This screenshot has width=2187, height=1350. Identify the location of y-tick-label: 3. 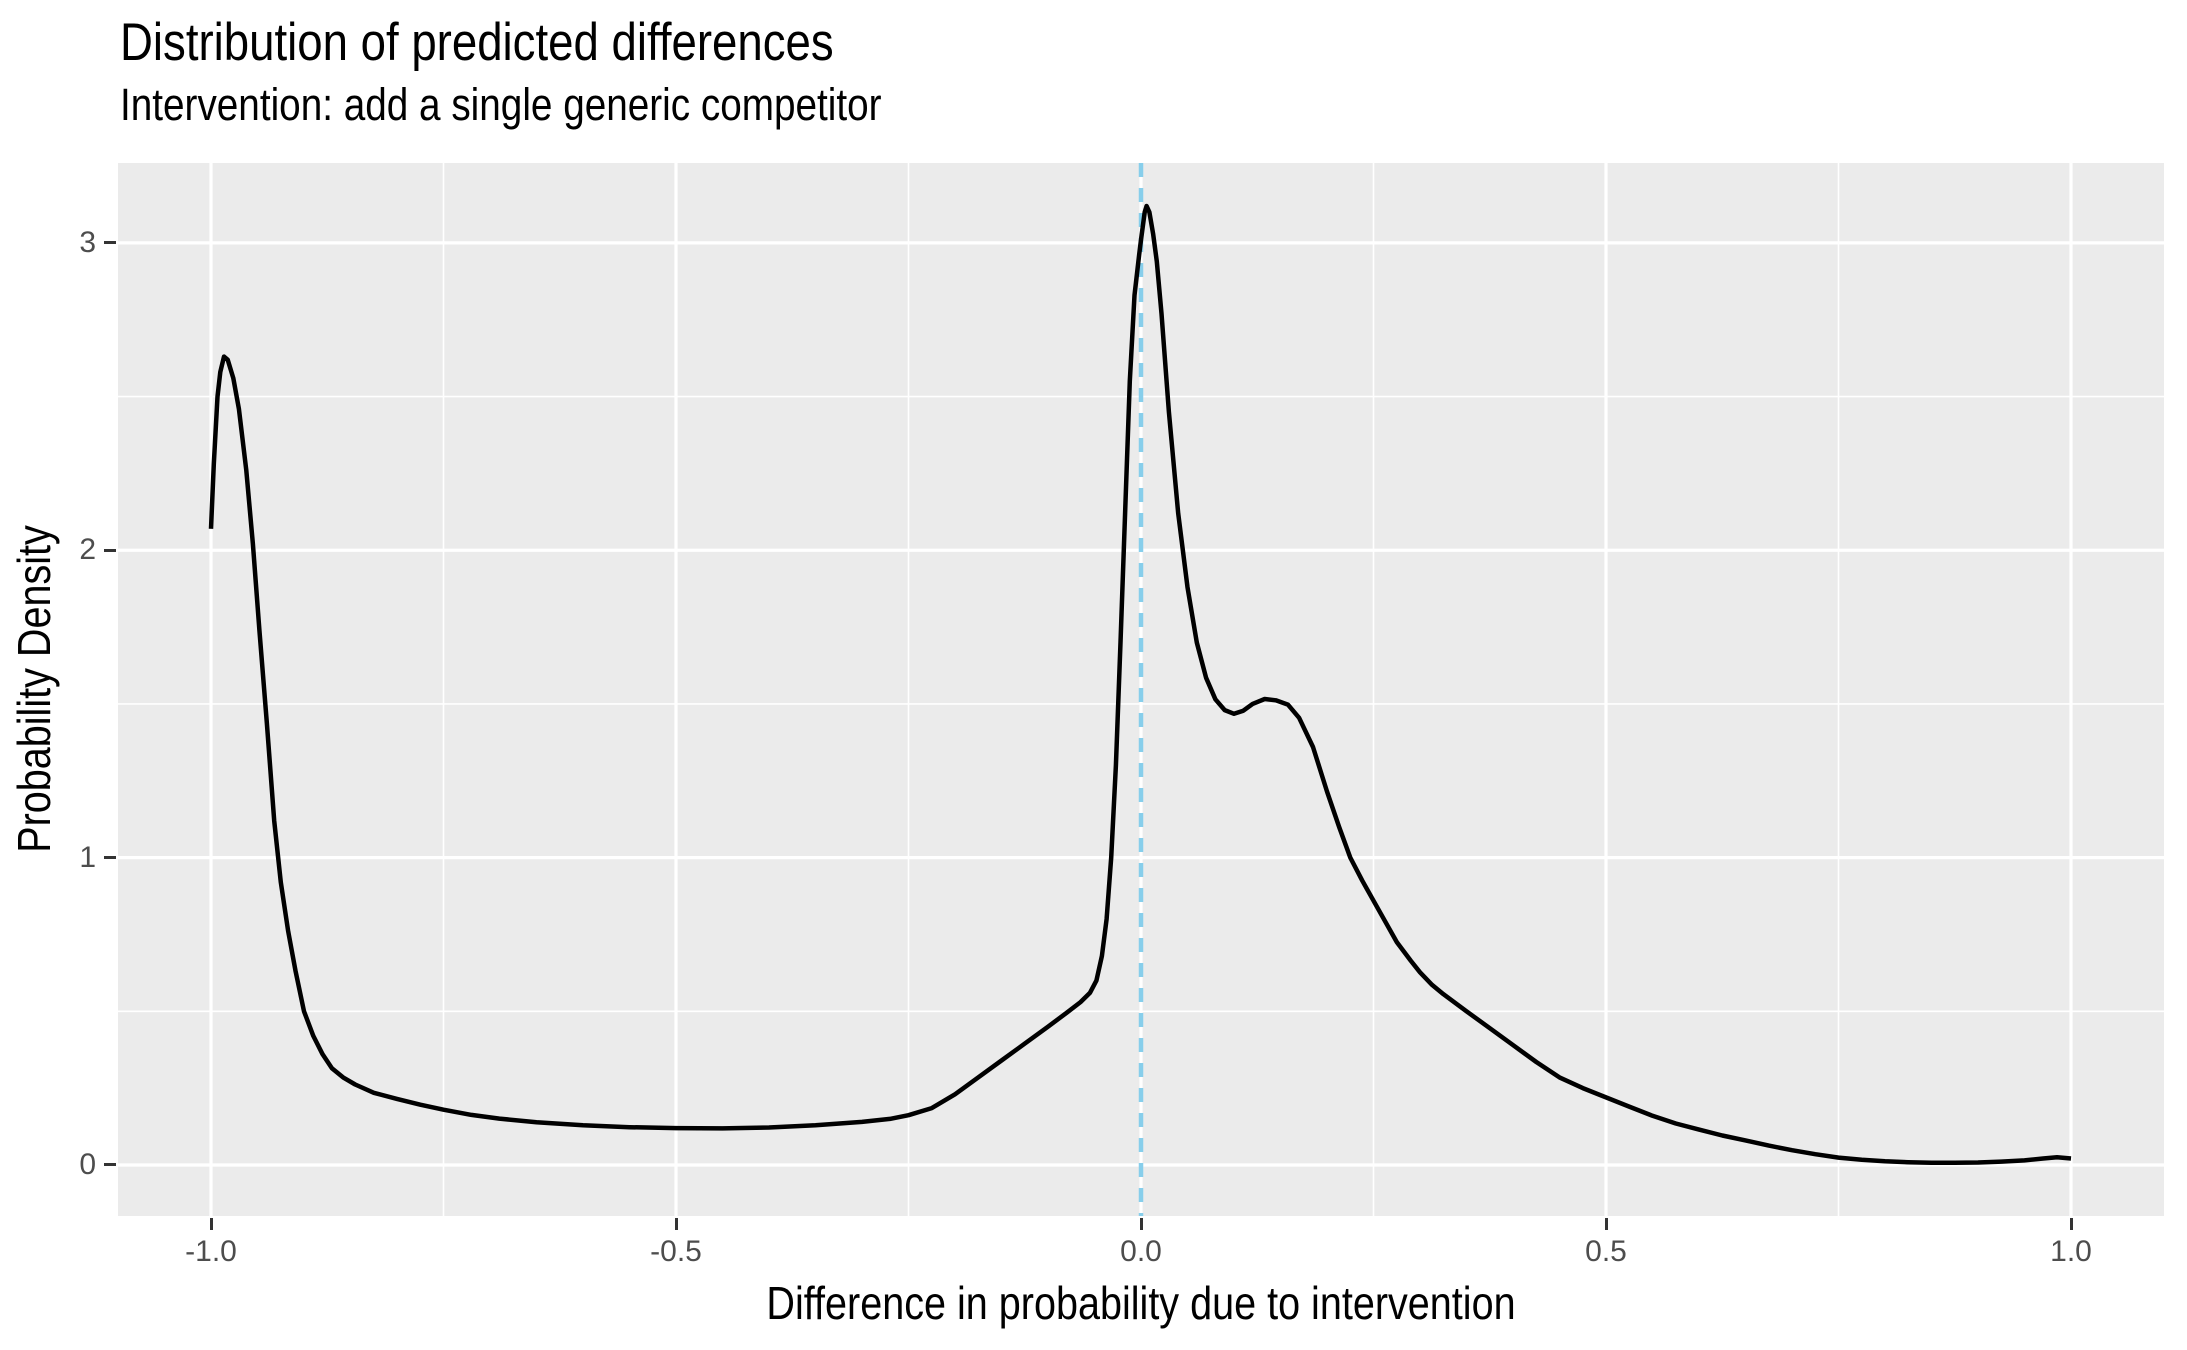
(87, 242).